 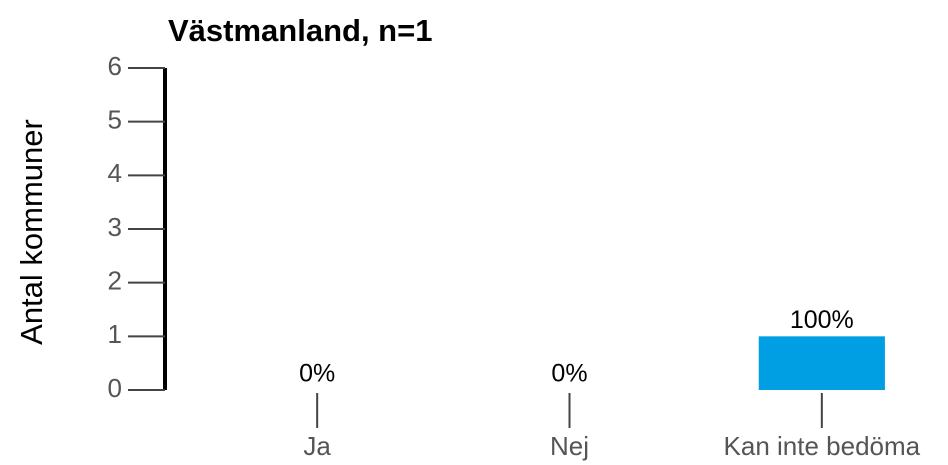 I want to click on y-tick-label: 5, so click(x=115, y=120).